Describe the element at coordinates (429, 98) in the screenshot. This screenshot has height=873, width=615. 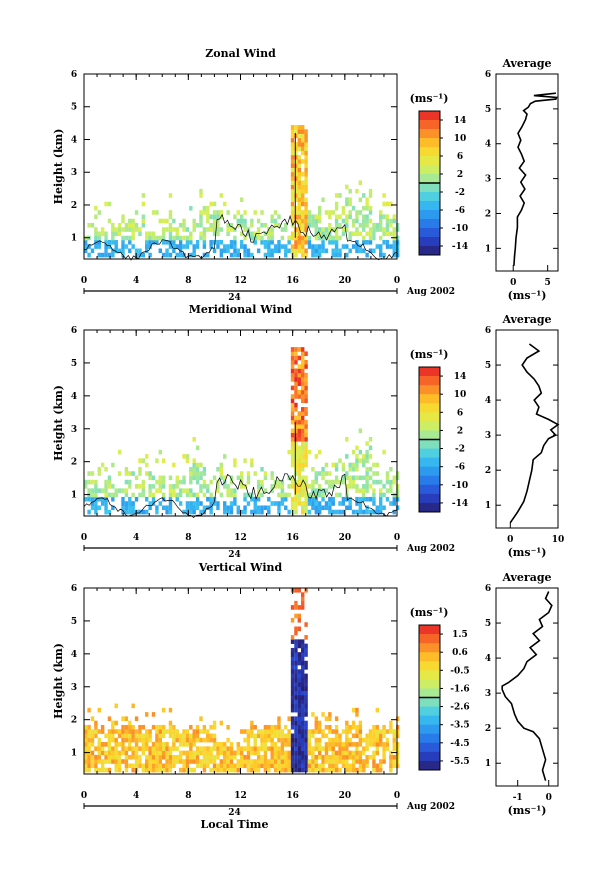
I see `colorbar-unit: (ms⁻¹)` at that location.